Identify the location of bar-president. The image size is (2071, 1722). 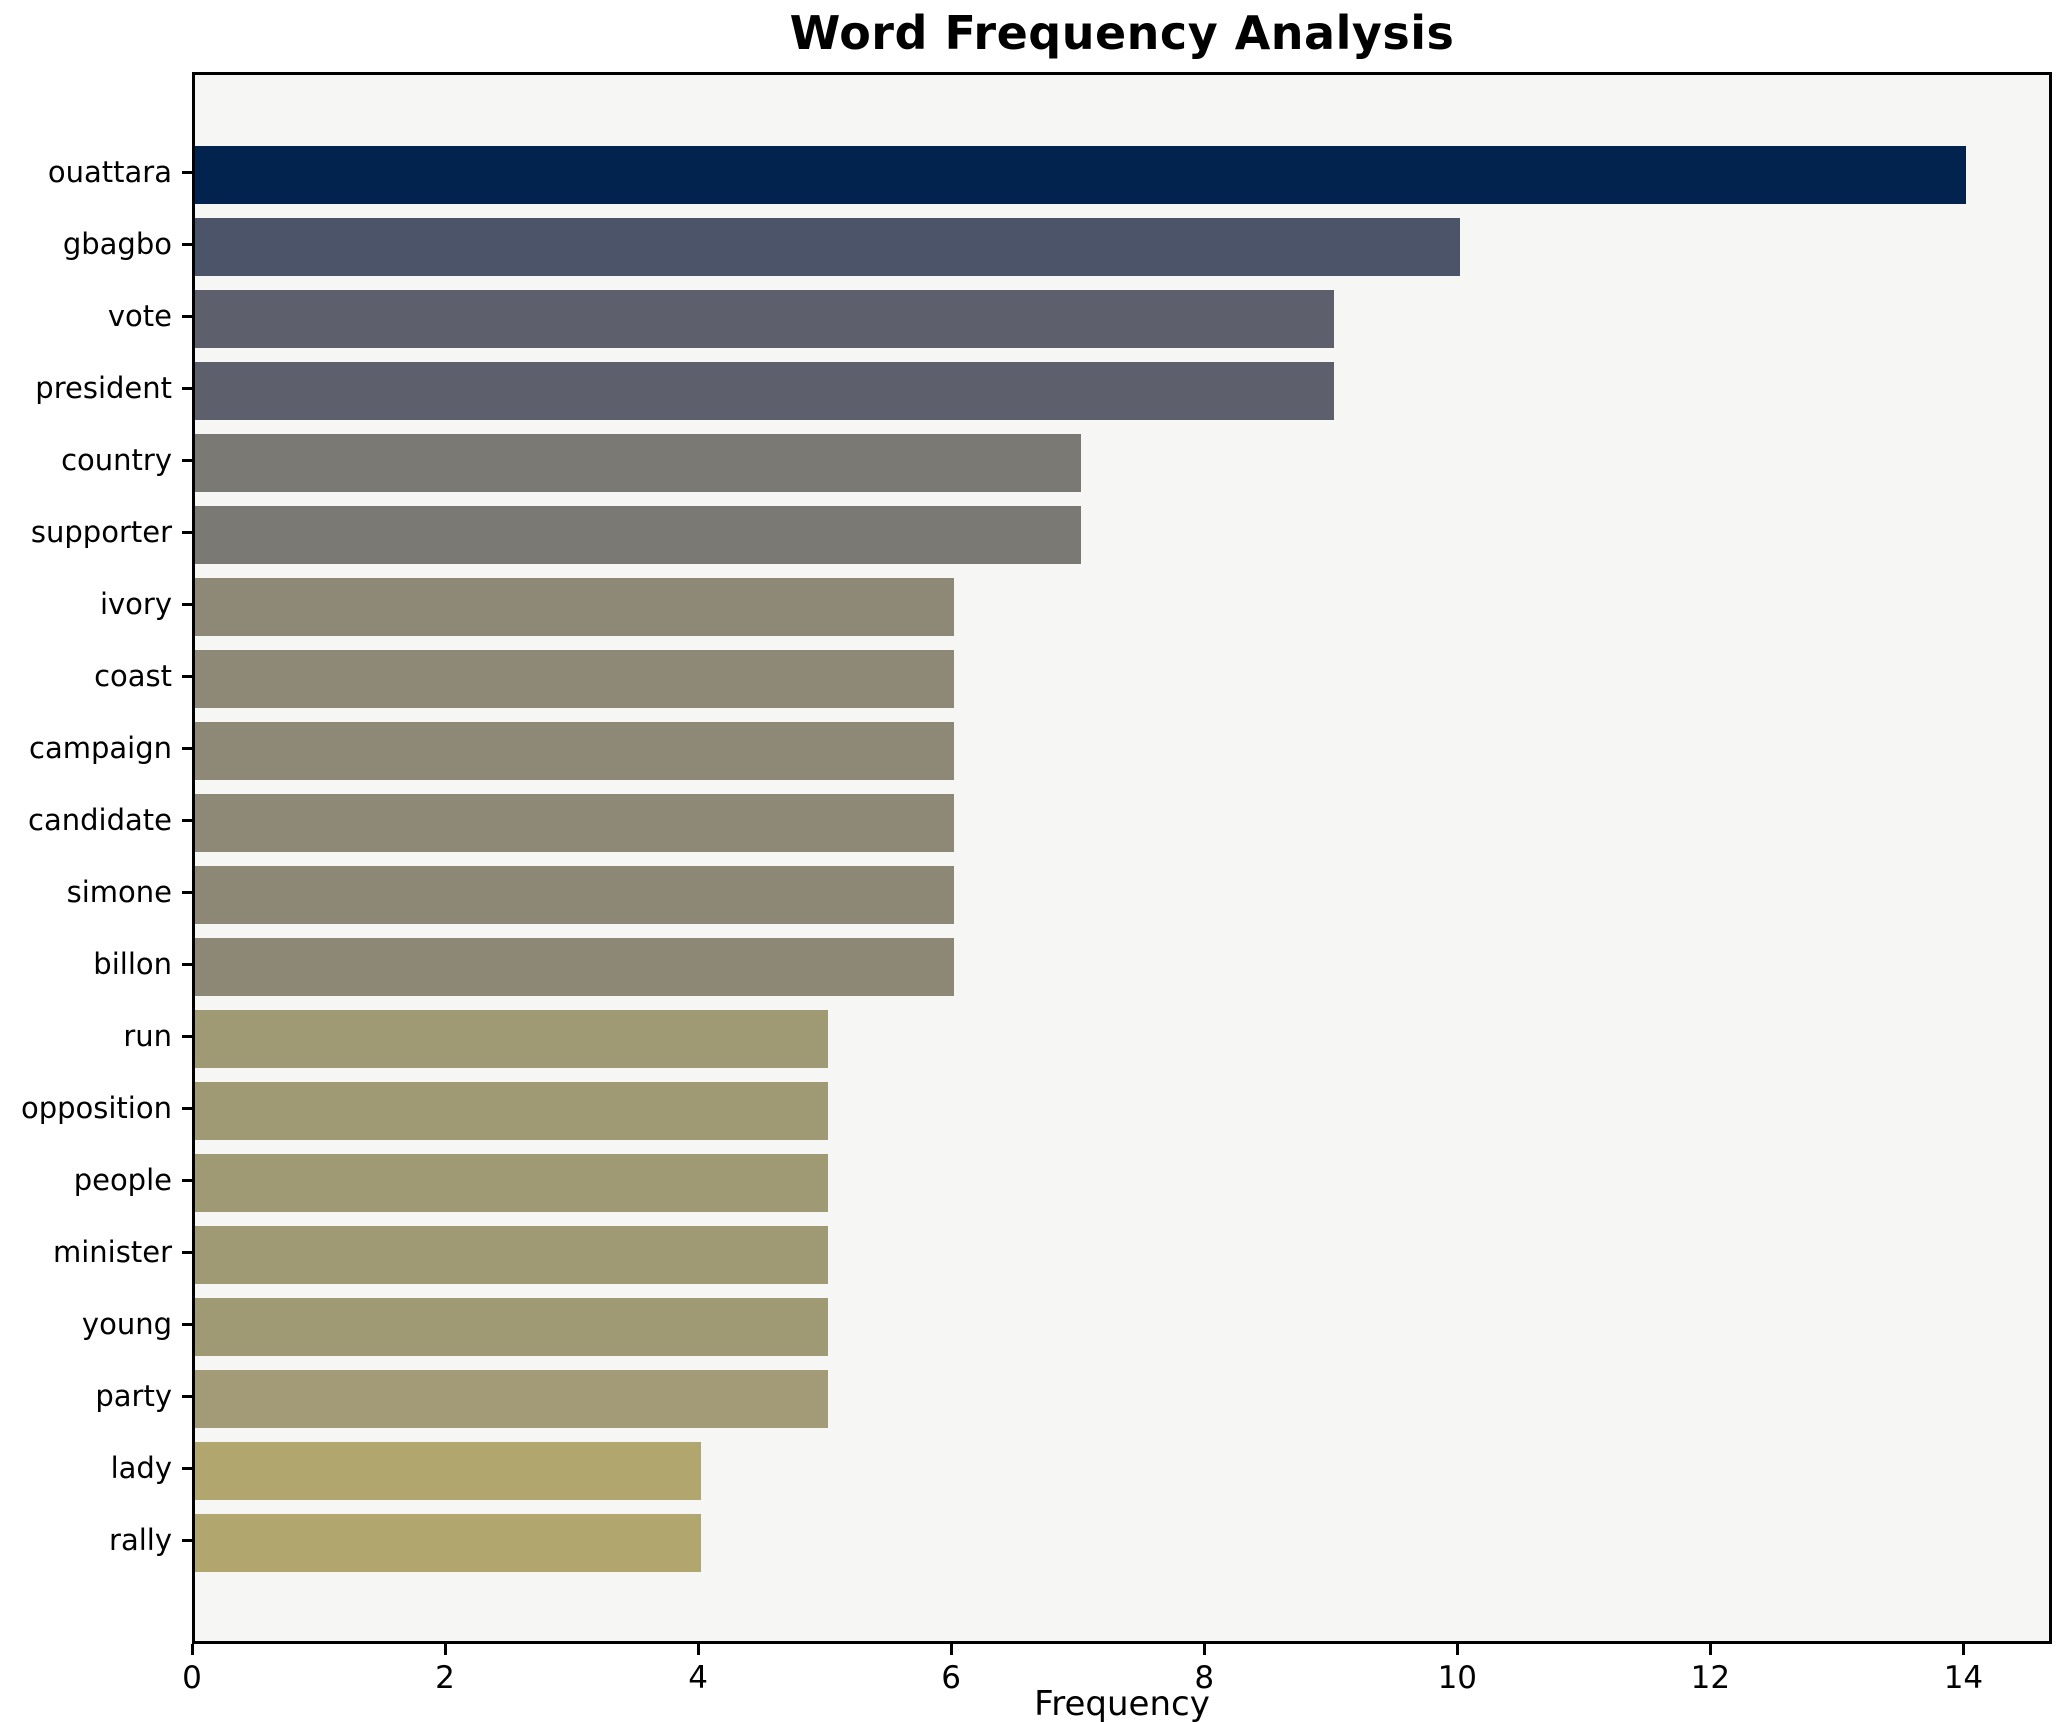
(764, 391).